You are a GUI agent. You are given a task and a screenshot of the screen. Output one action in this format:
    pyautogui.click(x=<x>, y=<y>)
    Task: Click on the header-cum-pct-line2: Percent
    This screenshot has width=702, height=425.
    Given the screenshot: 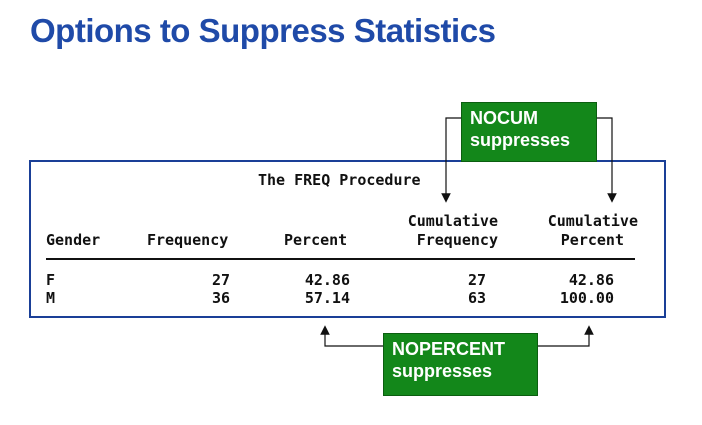 What is the action you would take?
    pyautogui.click(x=592, y=240)
    